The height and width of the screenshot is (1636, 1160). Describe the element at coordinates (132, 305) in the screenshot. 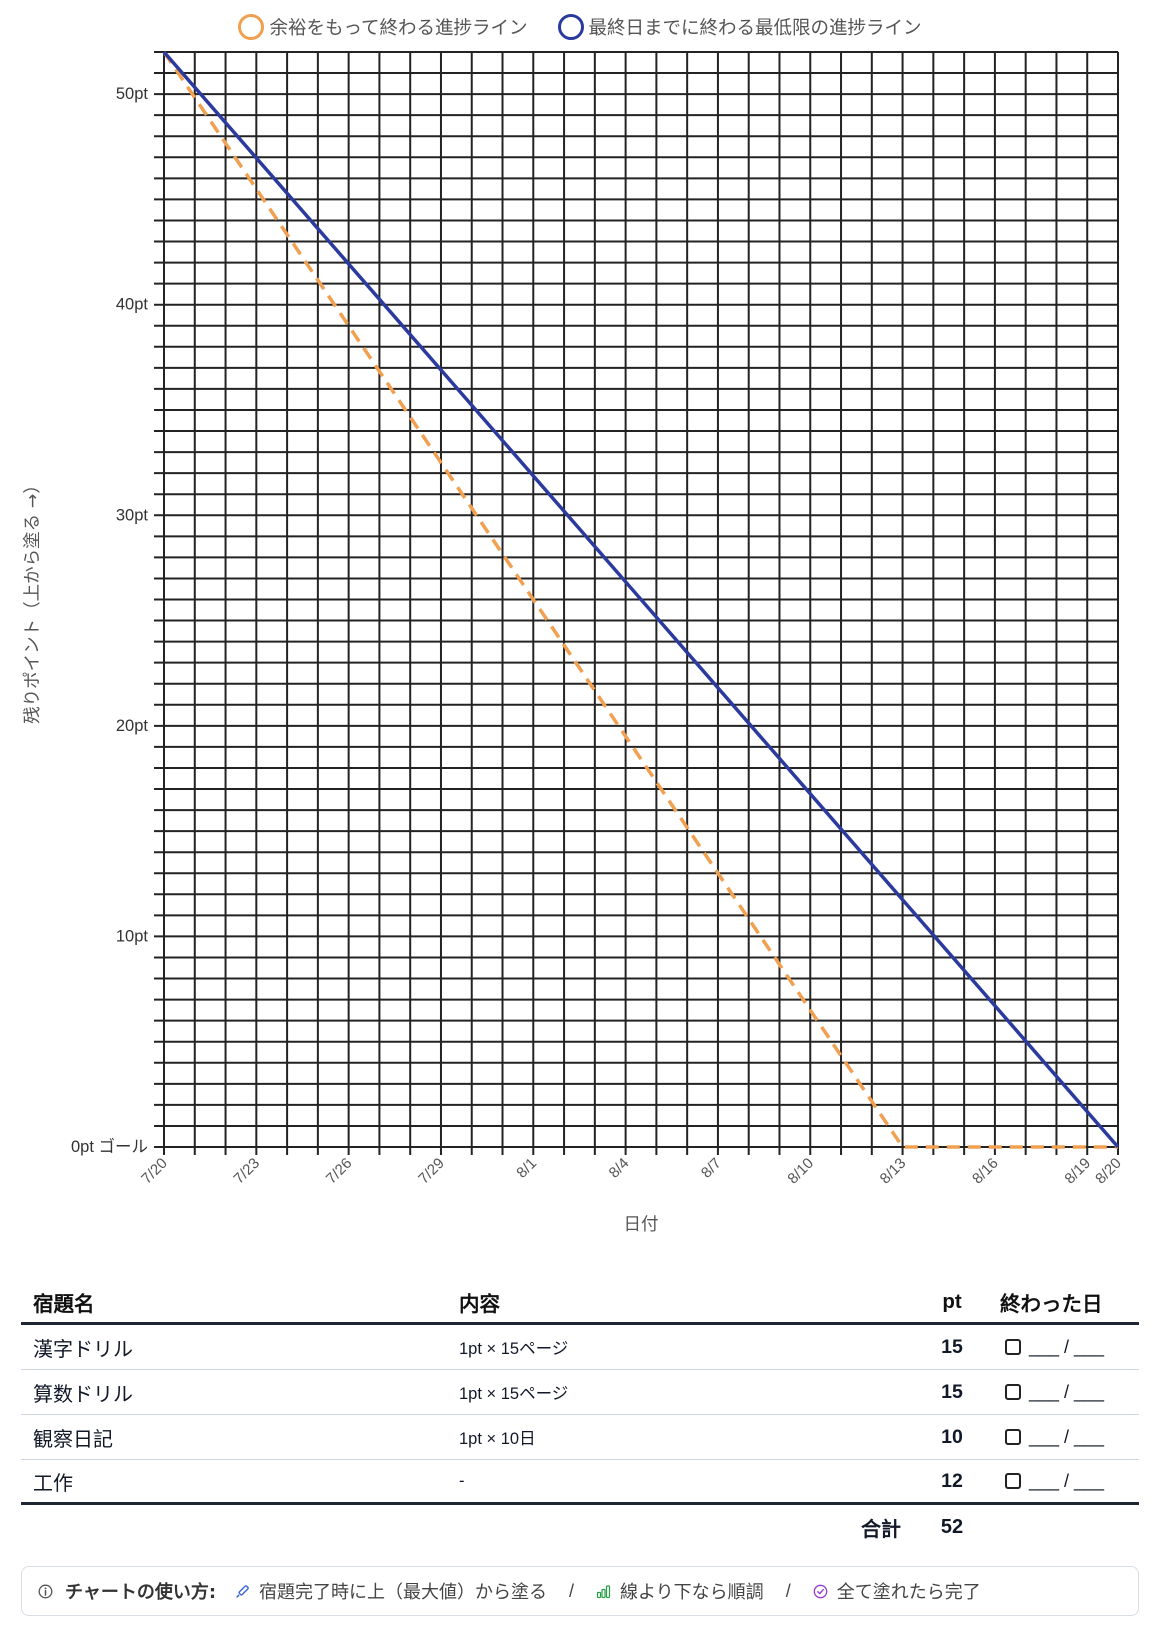

I see `y-tick-label: 40pt` at that location.